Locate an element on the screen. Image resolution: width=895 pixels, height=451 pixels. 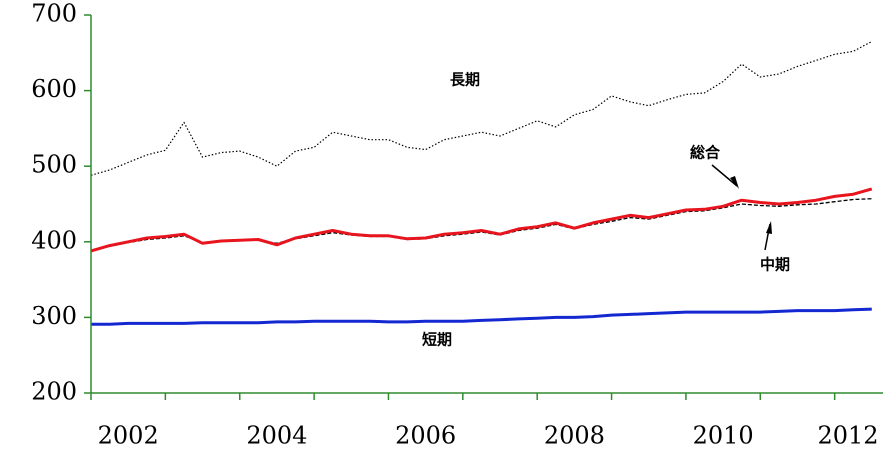
x-tick-label: 2004 is located at coordinates (276, 436).